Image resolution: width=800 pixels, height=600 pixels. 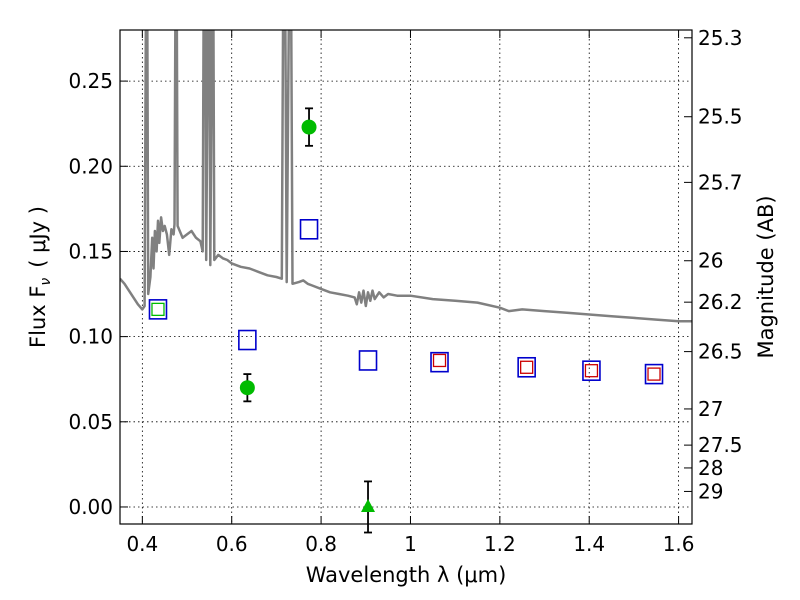 I want to click on y-tick-label: 0.20, so click(x=90, y=166).